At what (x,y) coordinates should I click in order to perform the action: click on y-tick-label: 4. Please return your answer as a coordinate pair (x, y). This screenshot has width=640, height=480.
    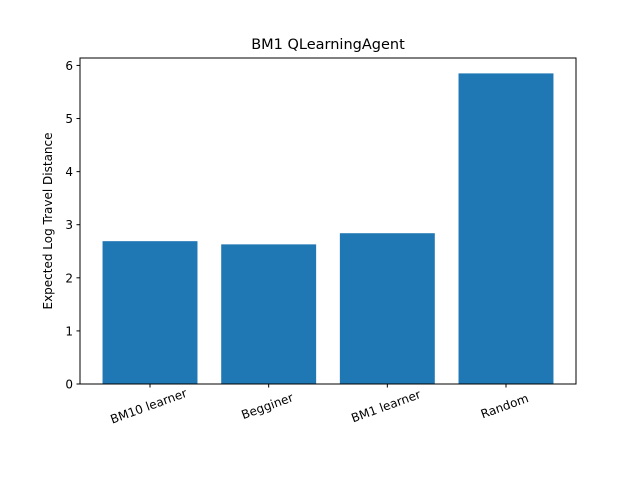
    Looking at the image, I should click on (69, 172).